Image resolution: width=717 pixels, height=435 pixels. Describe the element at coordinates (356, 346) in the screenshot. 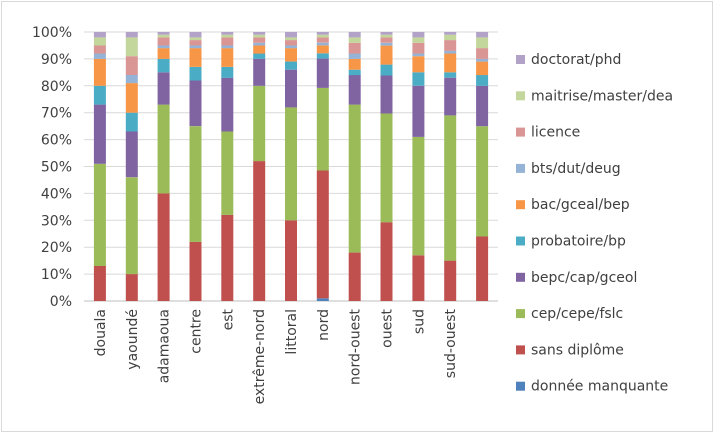

I see `x-category-label: nord-ouest` at that location.